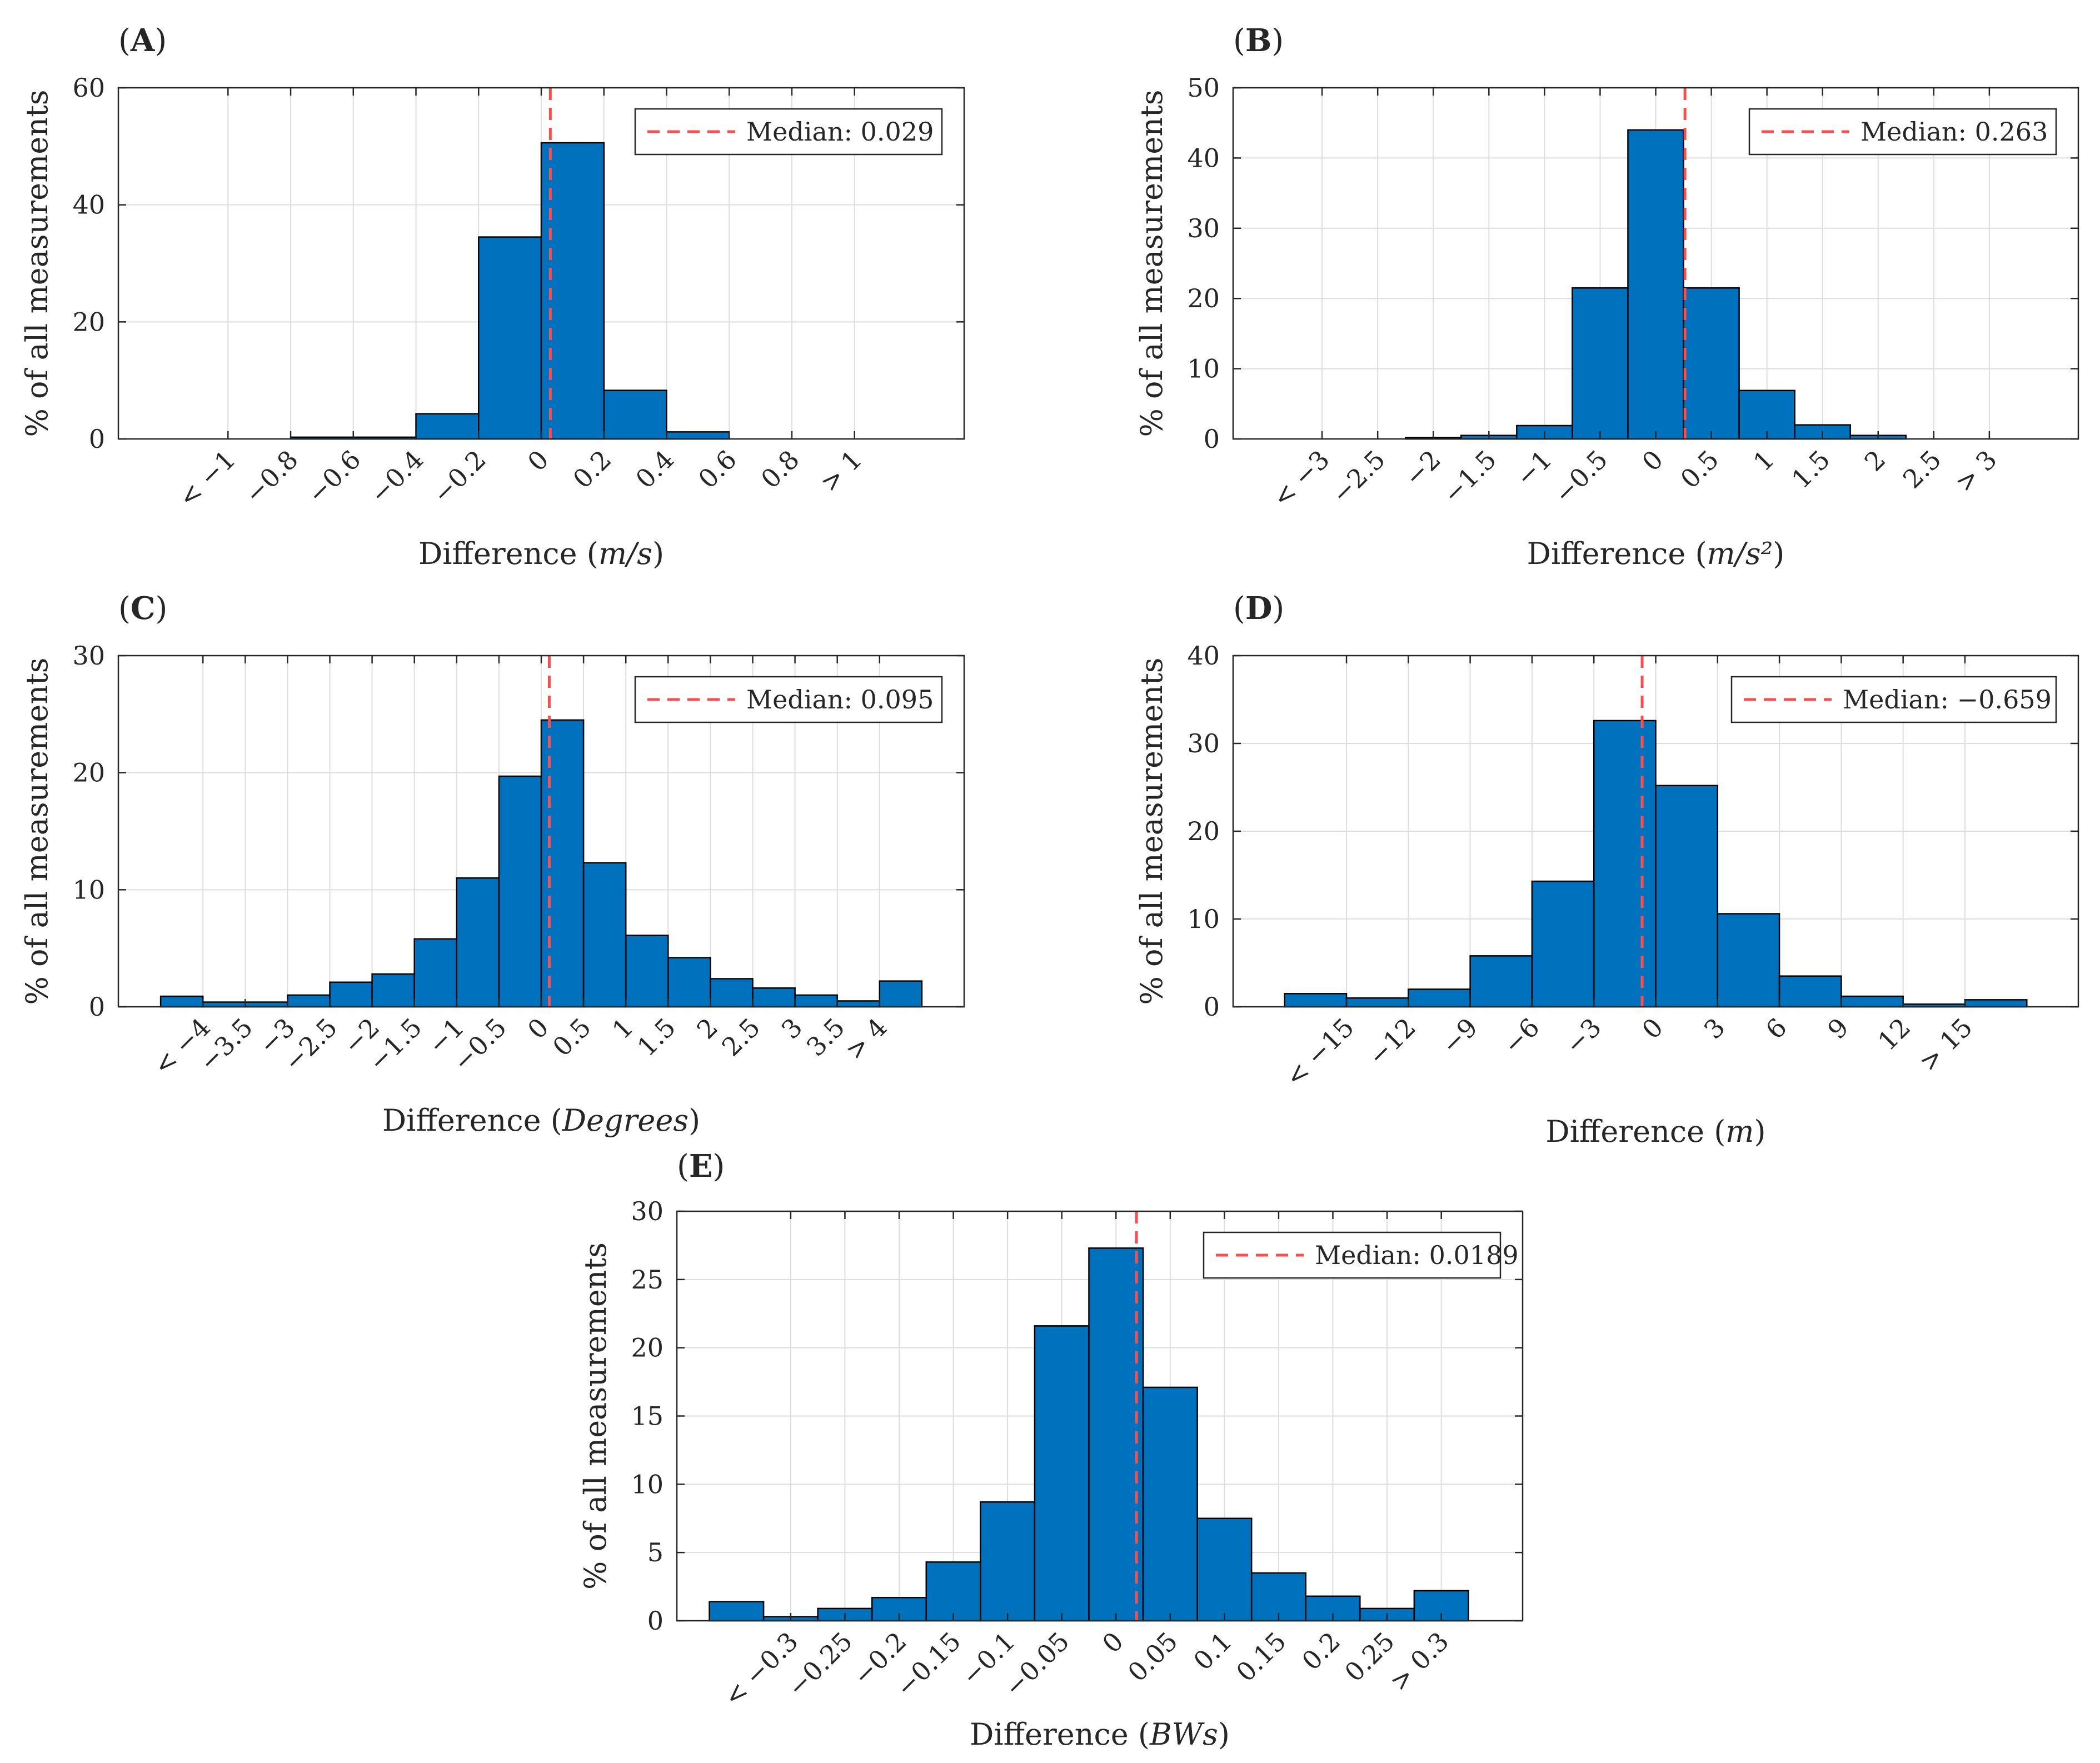 This screenshot has width=2100, height=1763. Describe the element at coordinates (1358, 477) in the screenshot. I see `x-tick-label: −2.5` at that location.